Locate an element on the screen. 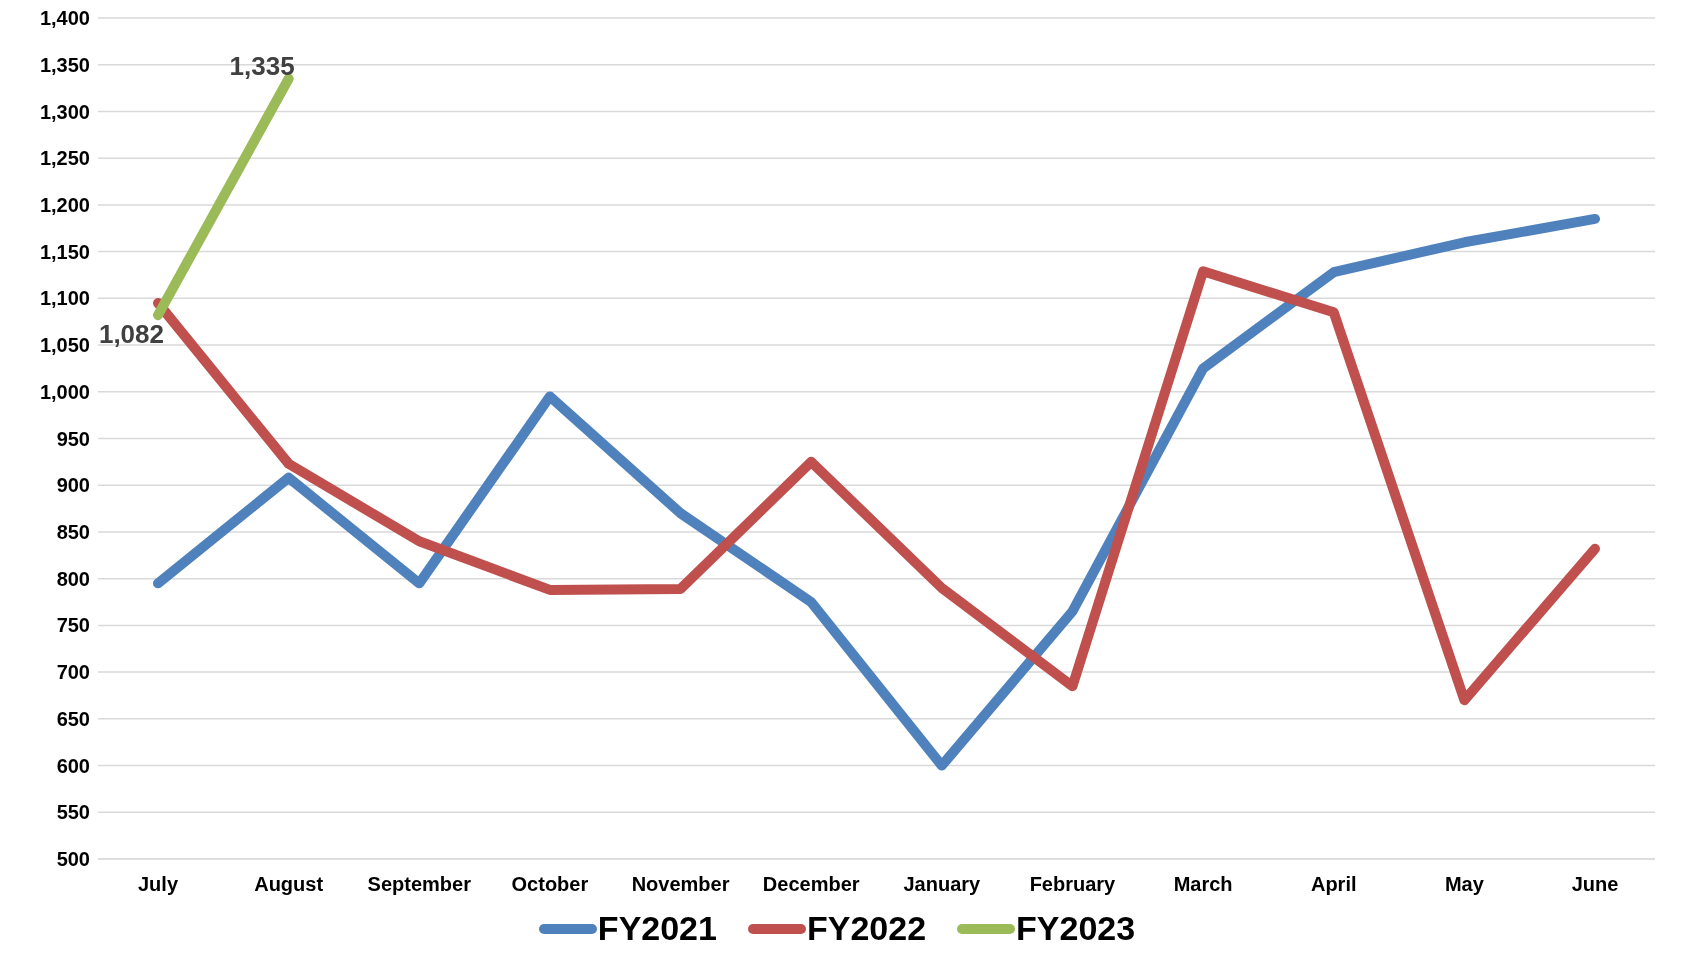 This screenshot has height=970, width=1683. y-tick-label: 950 is located at coordinates (73, 438).